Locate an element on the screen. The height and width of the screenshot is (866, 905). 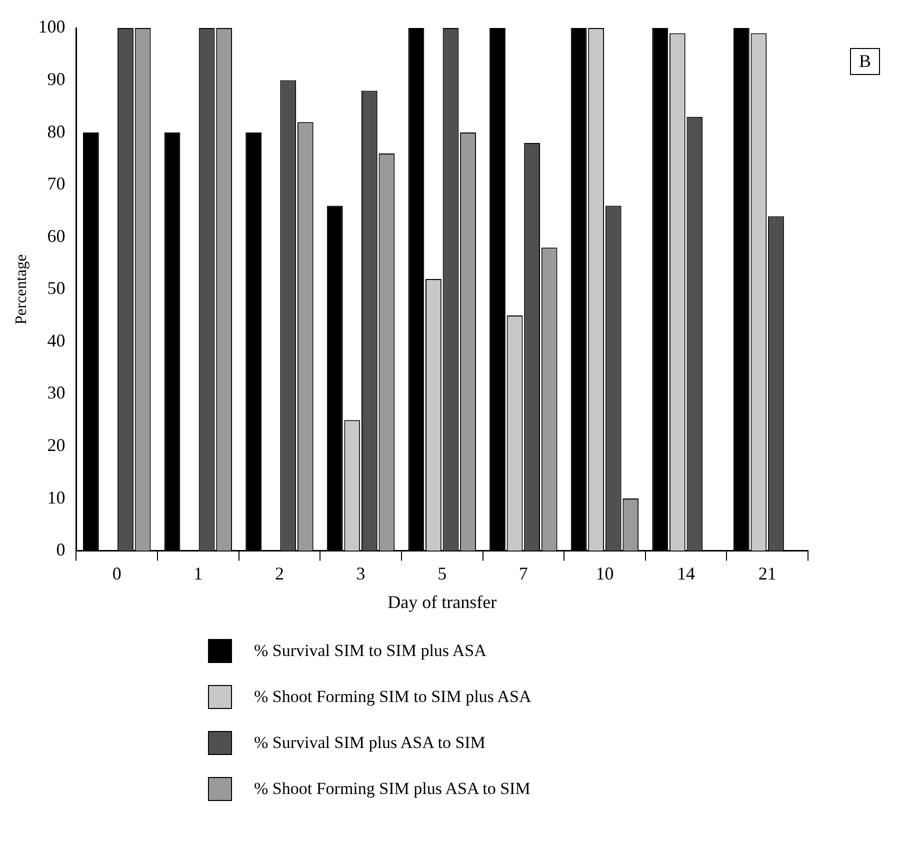
y-tick-label: 40 is located at coordinates (56, 340).